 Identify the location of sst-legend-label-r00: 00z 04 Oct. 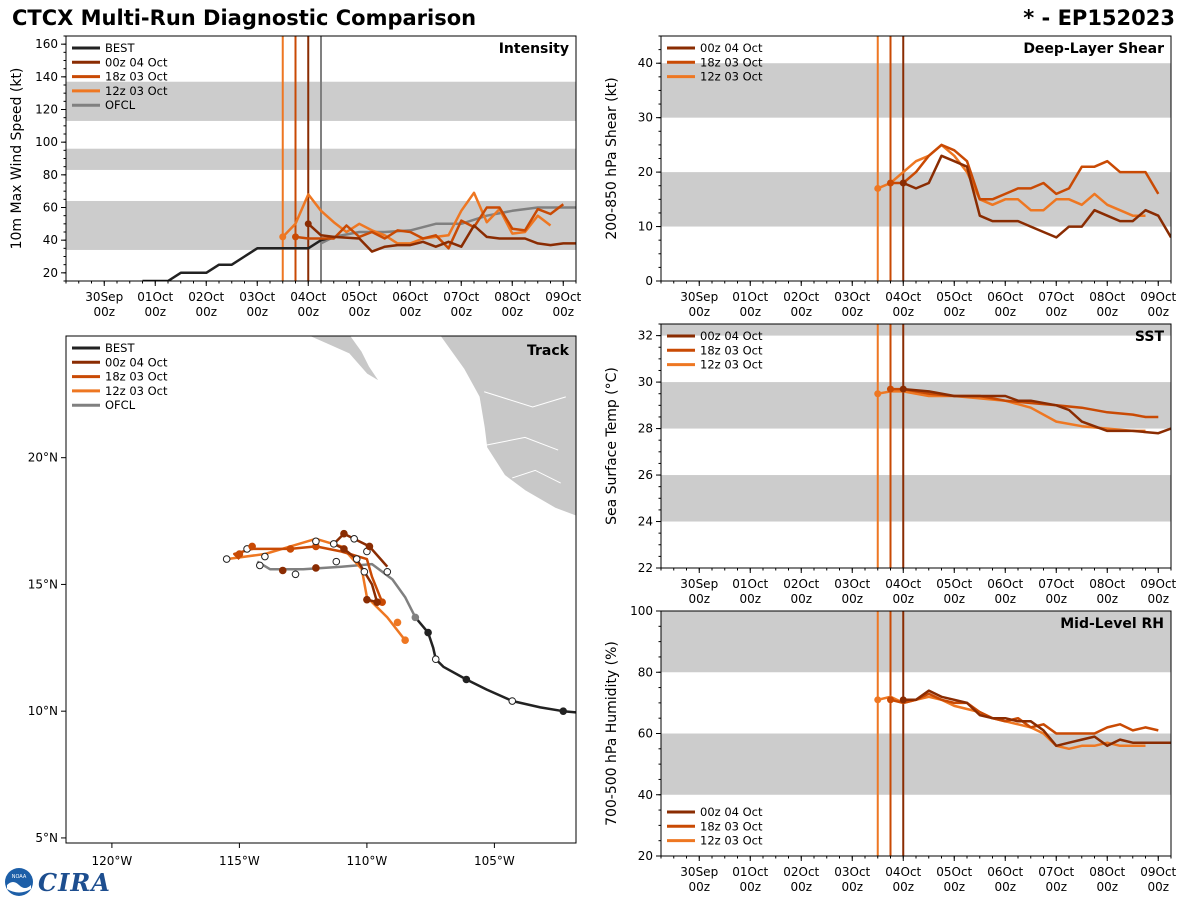
(731, 336).